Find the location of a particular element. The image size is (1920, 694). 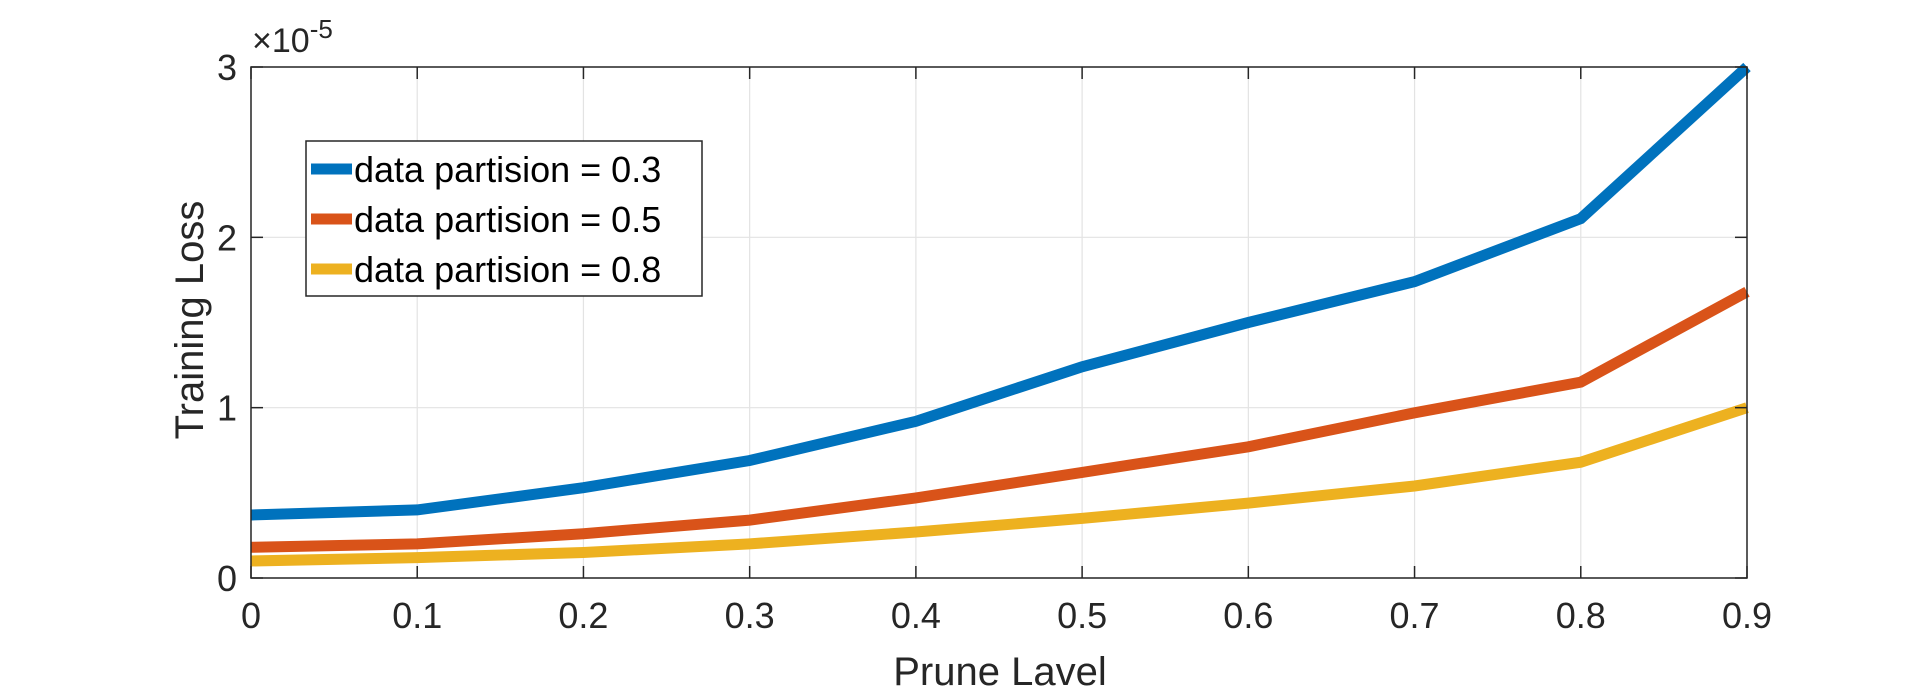

x-tick-label: 0.5 is located at coordinates (1082, 615).